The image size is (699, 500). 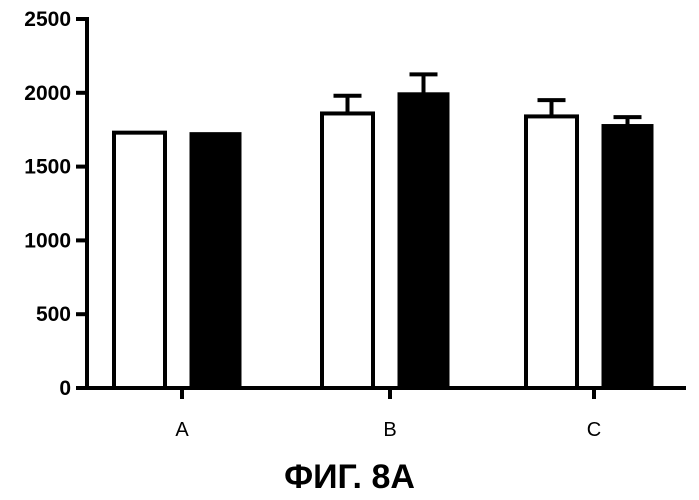 What do you see at coordinates (47, 240) in the screenshot?
I see `y-tick-label: 1000` at bounding box center [47, 240].